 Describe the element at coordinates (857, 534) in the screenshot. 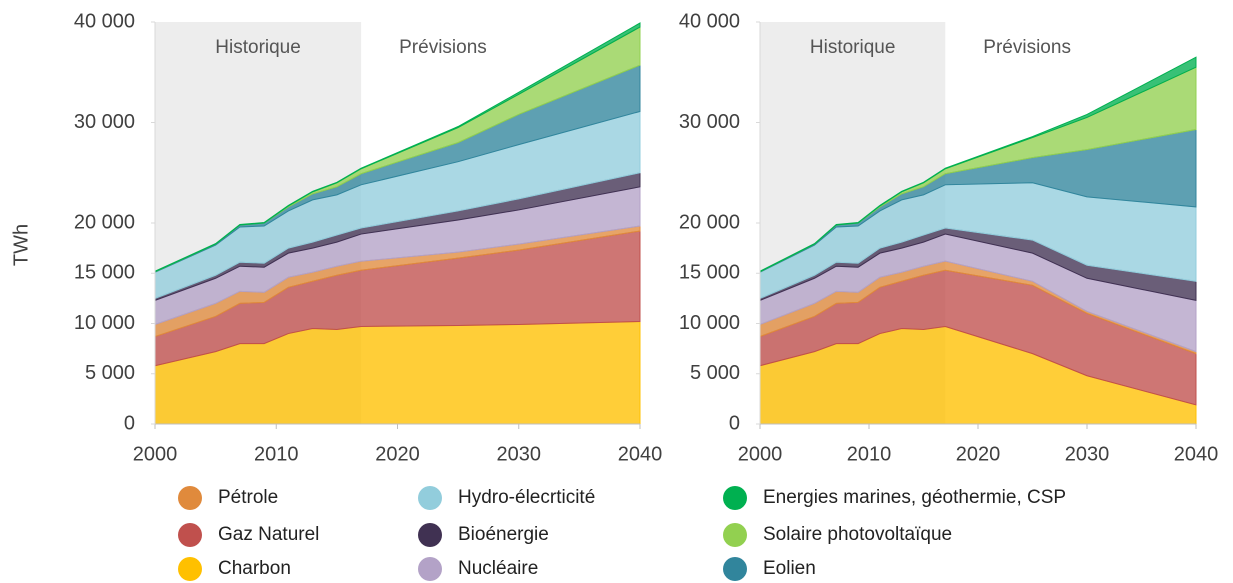

I see `legend-label: Solaire photovoltaïque` at that location.